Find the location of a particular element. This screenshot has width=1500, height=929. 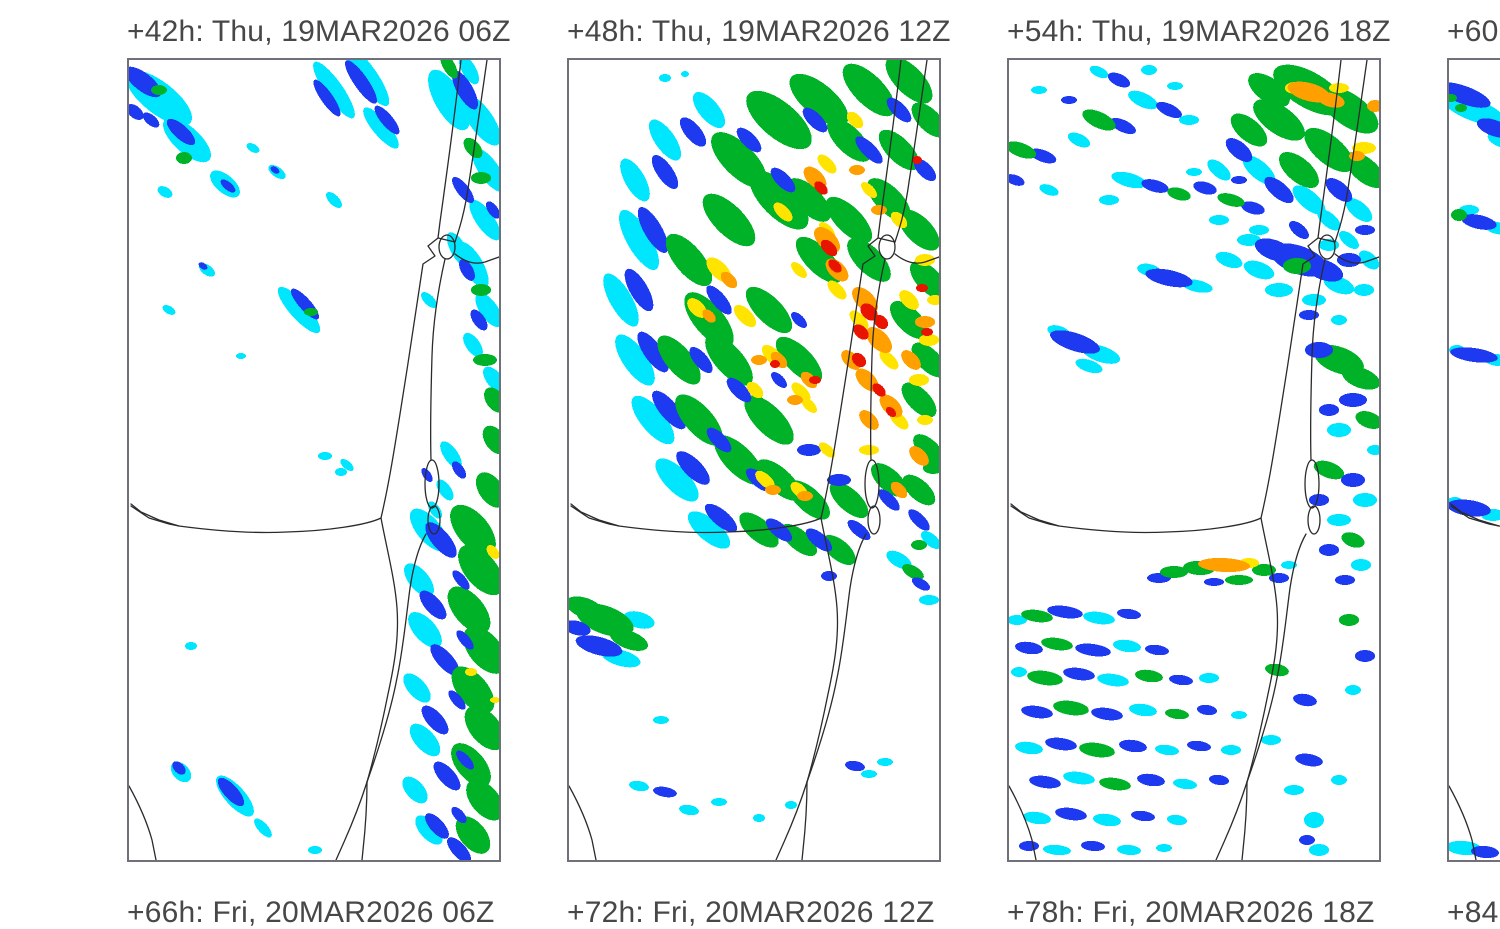

panel-title-plus60h: +60 is located at coordinates (1473, 31).